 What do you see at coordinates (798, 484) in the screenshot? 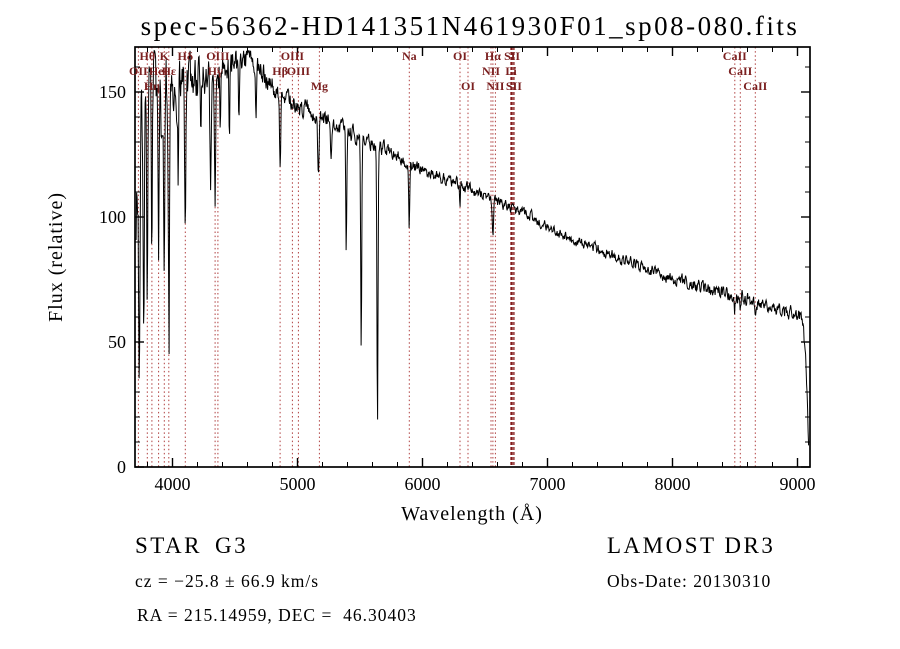
I see `x-tick-label-9000: 9000` at bounding box center [798, 484].